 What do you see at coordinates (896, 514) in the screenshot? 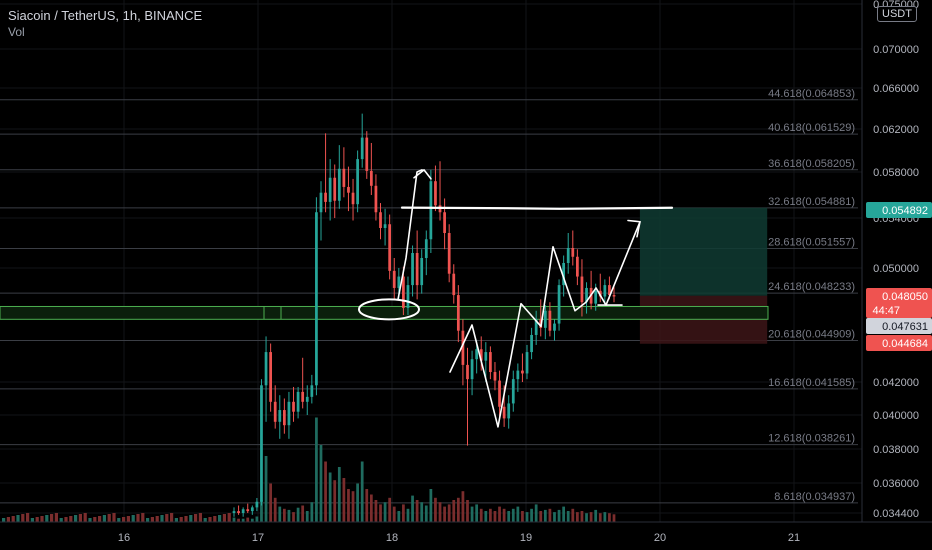
I see `price-axis-label: 0.034400` at bounding box center [896, 514].